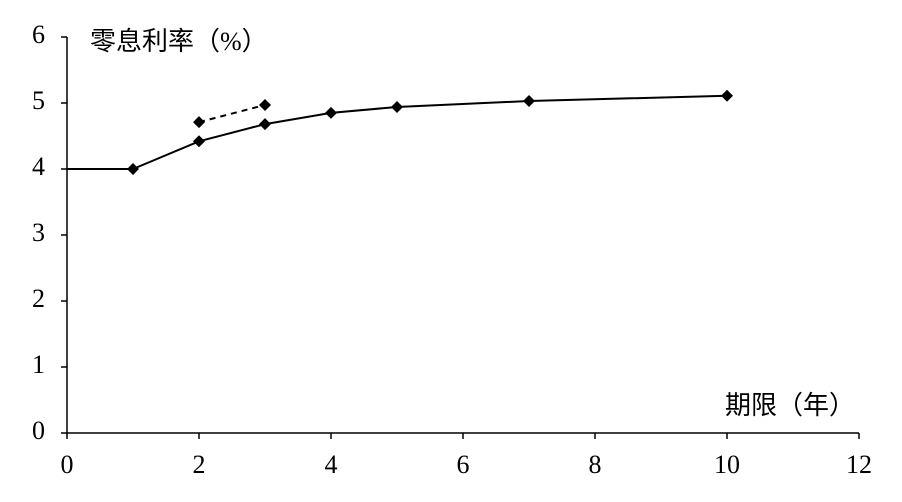 The width and height of the screenshot is (902, 502). What do you see at coordinates (199, 464) in the screenshot?
I see `x-tick-label: 2` at bounding box center [199, 464].